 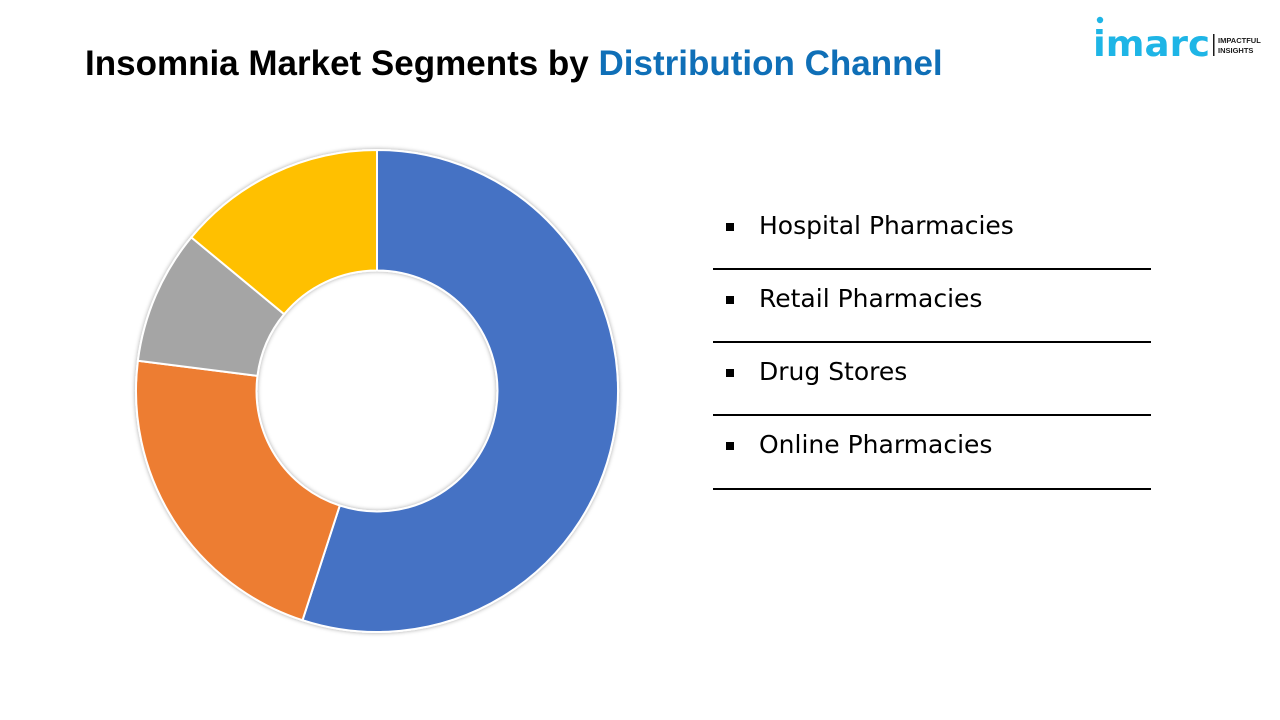 I want to click on imarc-logo: imarc IMPACTFUL INSIGHTS, so click(x=1177, y=40).